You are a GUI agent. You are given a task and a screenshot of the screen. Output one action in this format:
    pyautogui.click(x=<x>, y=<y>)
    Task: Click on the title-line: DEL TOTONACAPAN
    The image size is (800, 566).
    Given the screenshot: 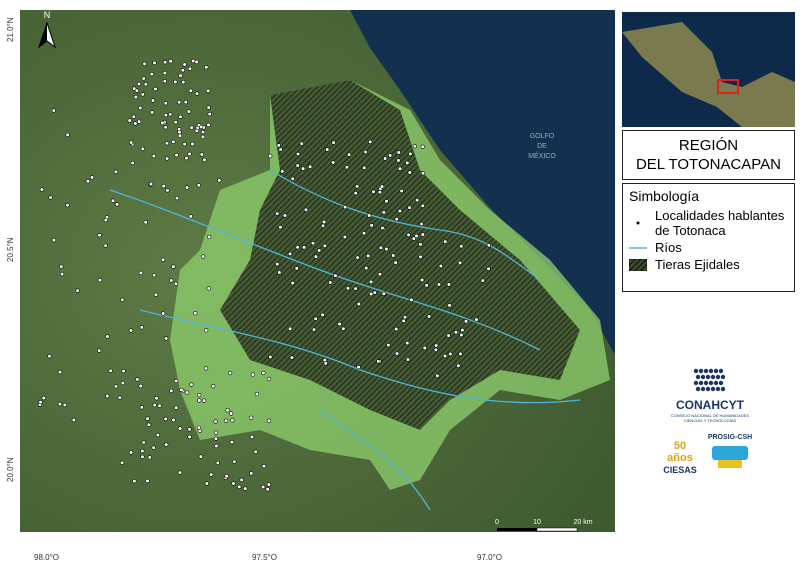 What is the action you would take?
    pyautogui.click(x=708, y=164)
    